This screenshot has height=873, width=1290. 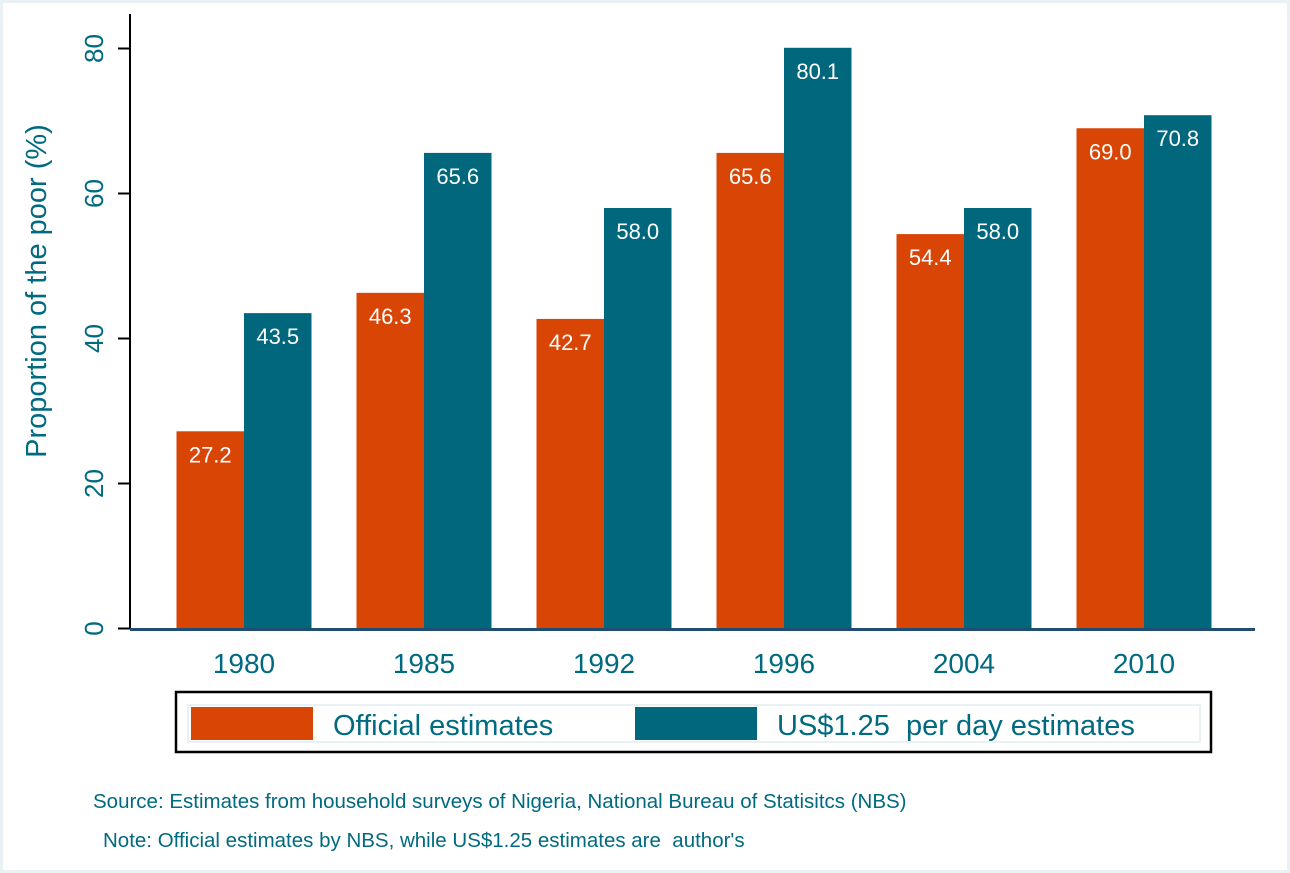 I want to click on y-tick-label: 20, so click(x=94, y=483).